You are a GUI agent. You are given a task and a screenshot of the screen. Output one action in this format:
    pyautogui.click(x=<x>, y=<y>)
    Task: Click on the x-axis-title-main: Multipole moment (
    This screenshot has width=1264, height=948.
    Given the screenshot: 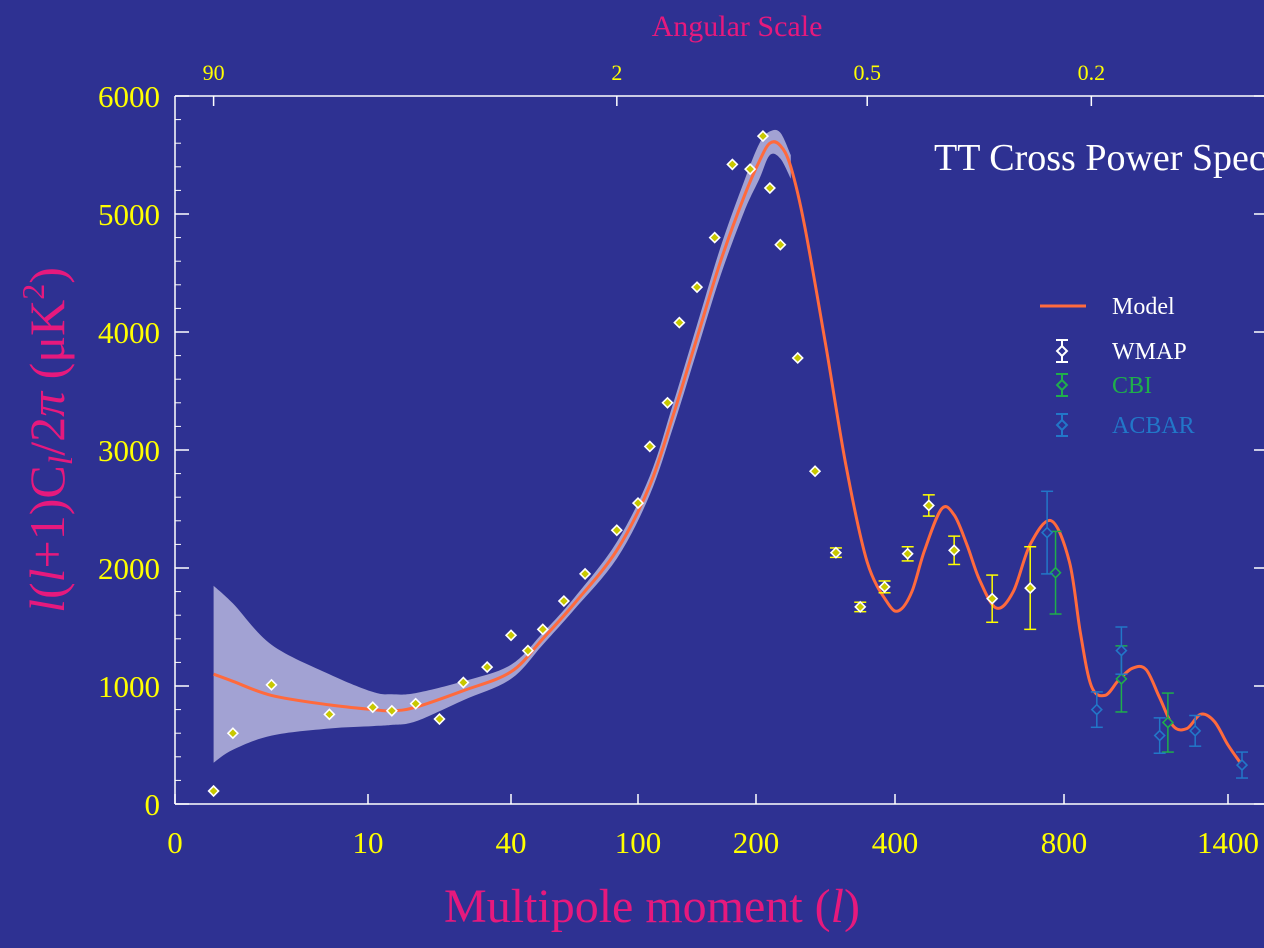 What is the action you would take?
    pyautogui.click(x=637, y=906)
    